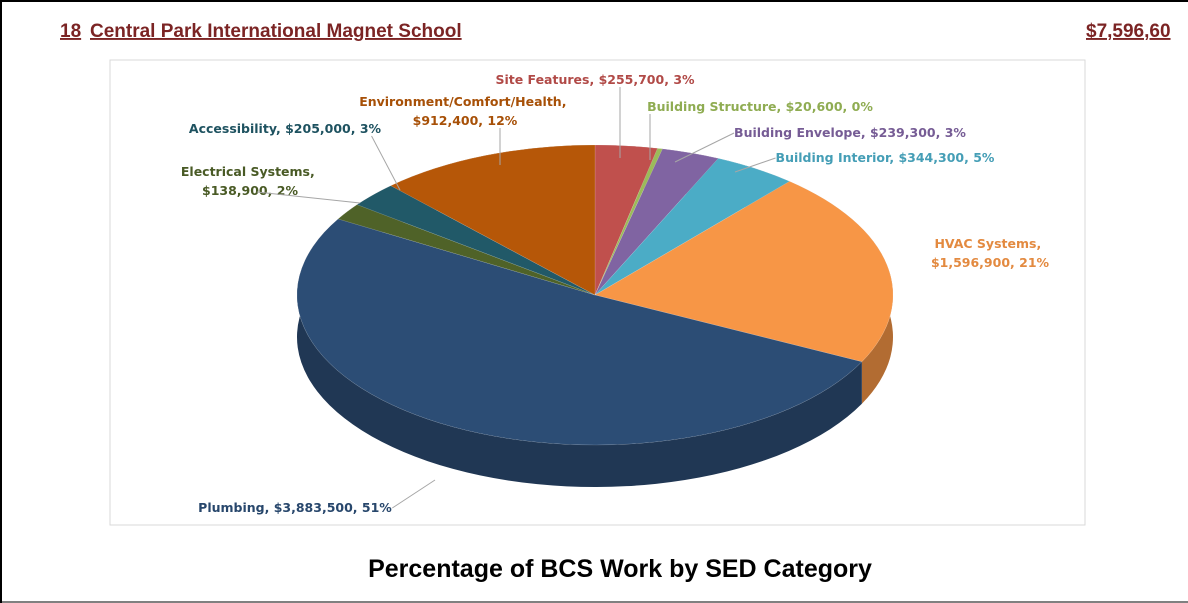  Describe the element at coordinates (313, 507) in the screenshot. I see `label-value: $3,883,500` at that location.